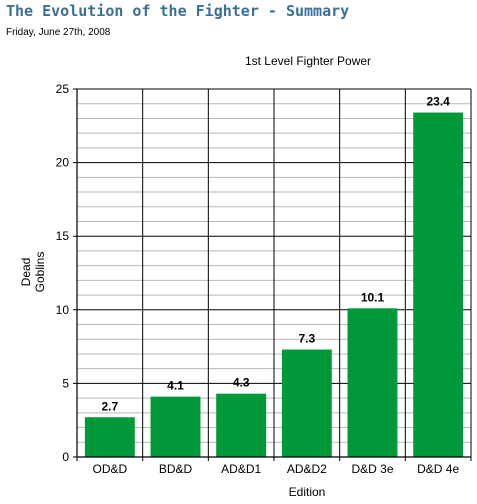 This screenshot has width=477, height=504. I want to click on data-label: 2.7, so click(109, 406).